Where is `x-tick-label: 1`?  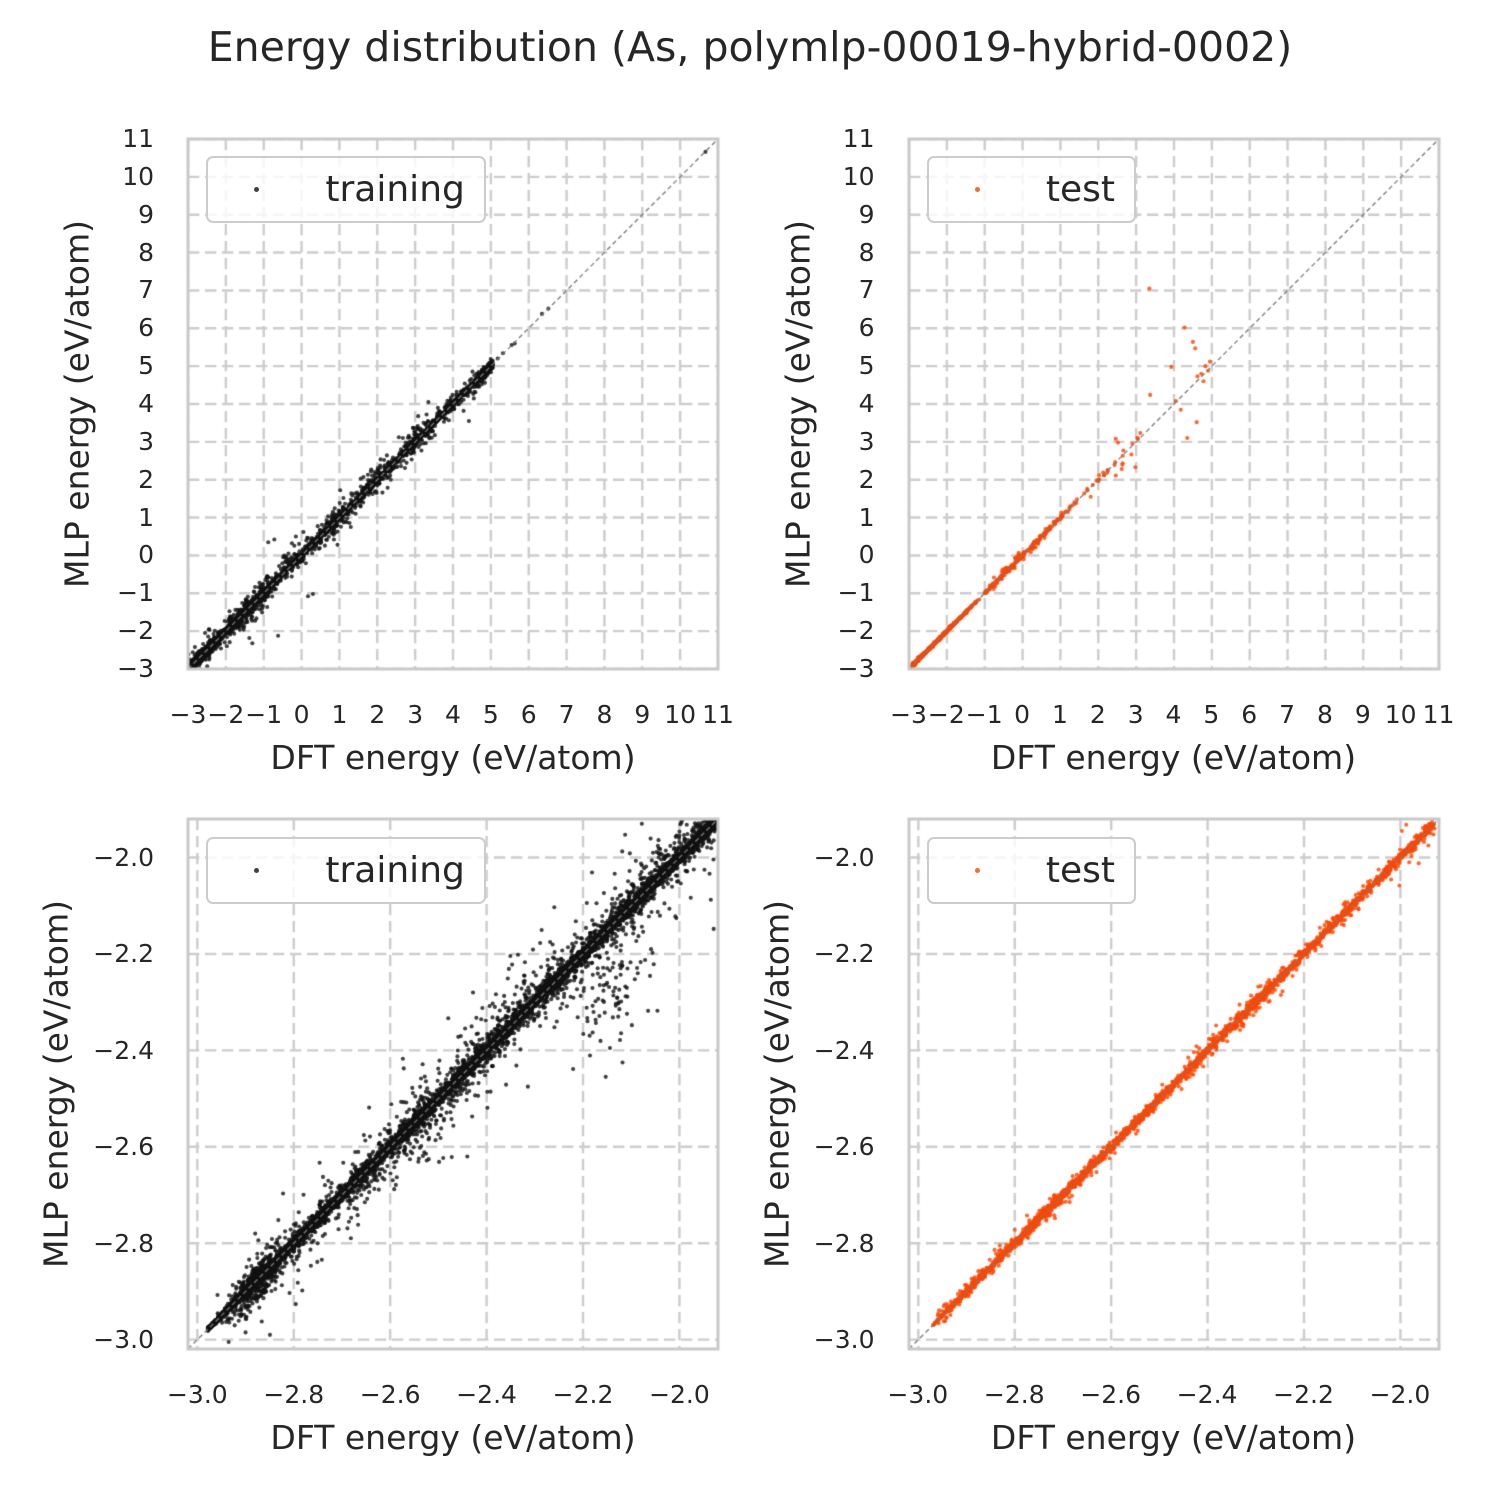 x-tick-label: 1 is located at coordinates (339, 714).